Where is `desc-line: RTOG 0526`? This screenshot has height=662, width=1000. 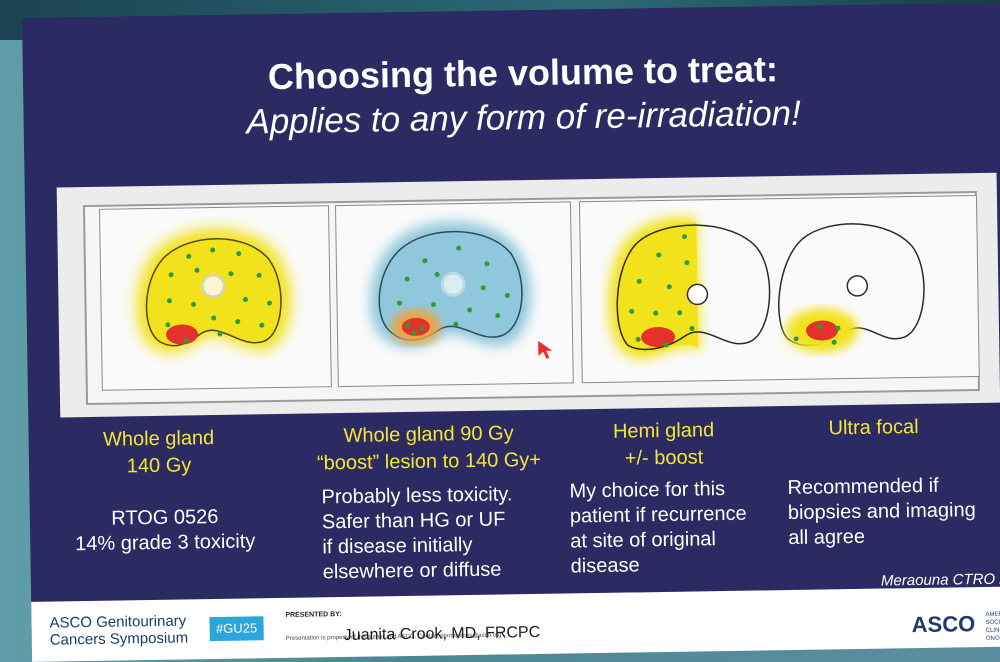 desc-line: RTOG 0526 is located at coordinates (165, 517).